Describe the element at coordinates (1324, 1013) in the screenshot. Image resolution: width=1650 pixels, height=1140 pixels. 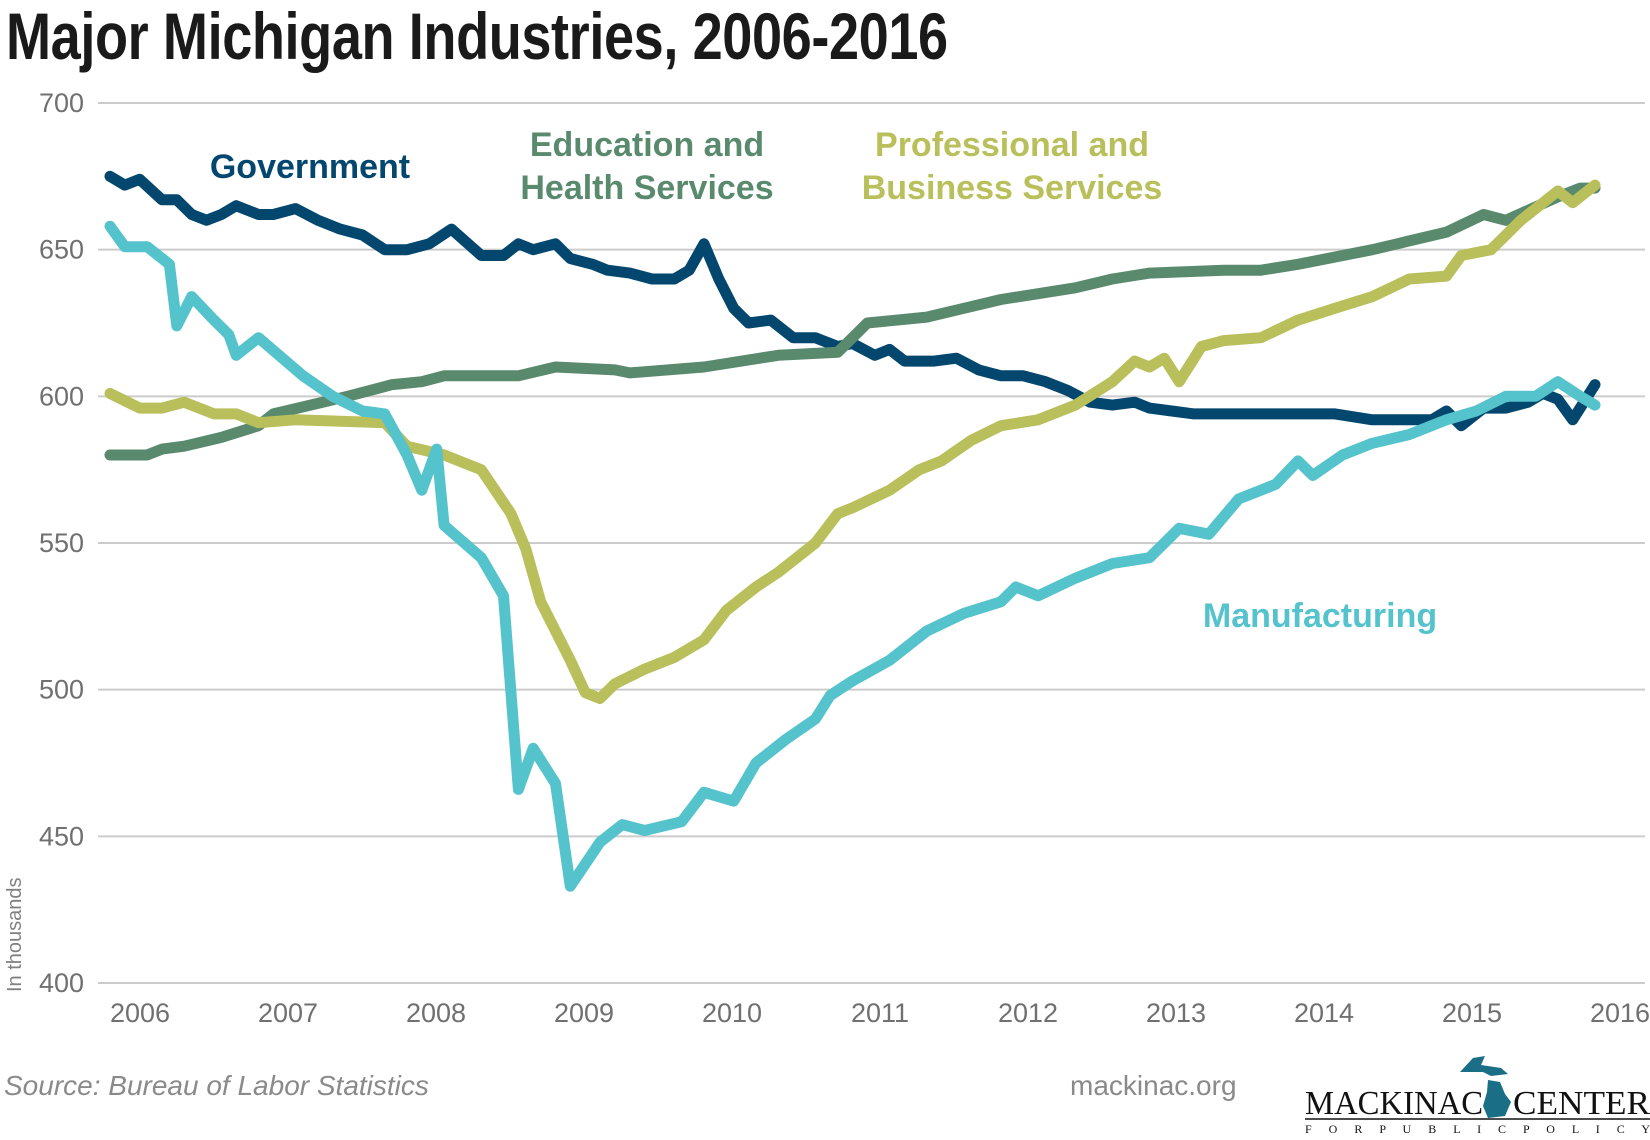
I see `x-tick-label: 2014` at that location.